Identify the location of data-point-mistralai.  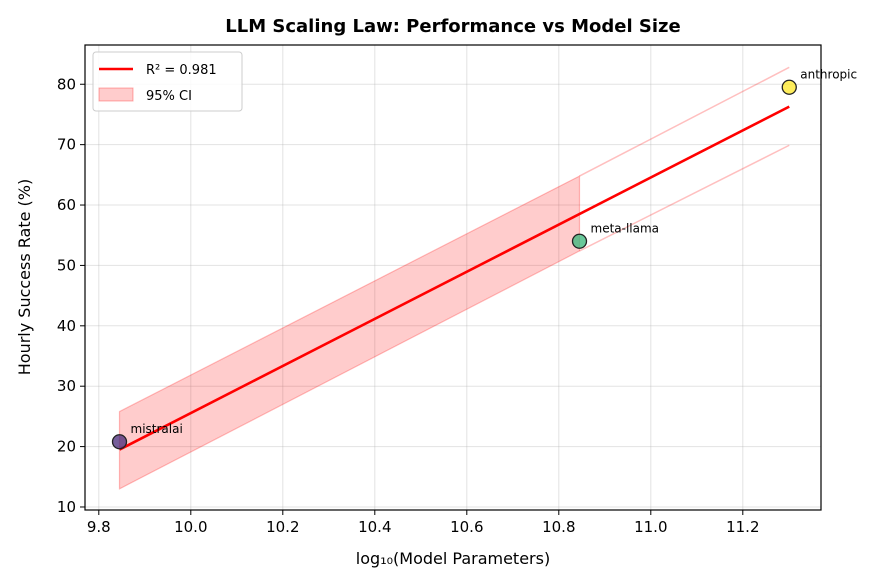
(119, 442).